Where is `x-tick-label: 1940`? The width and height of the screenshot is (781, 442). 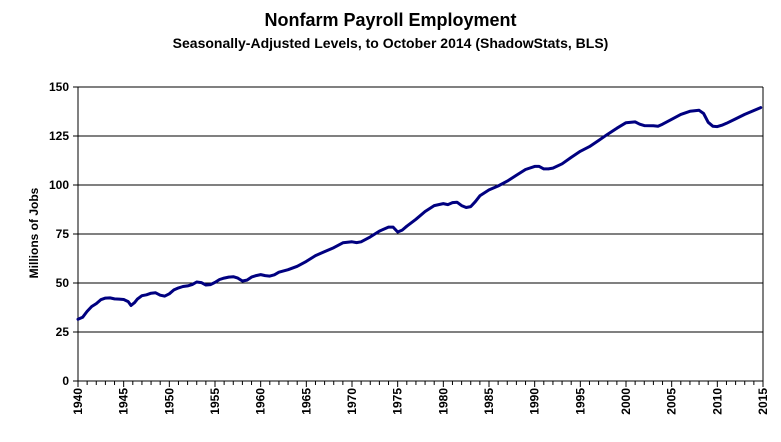
x-tick-label: 1940 is located at coordinates (78, 401).